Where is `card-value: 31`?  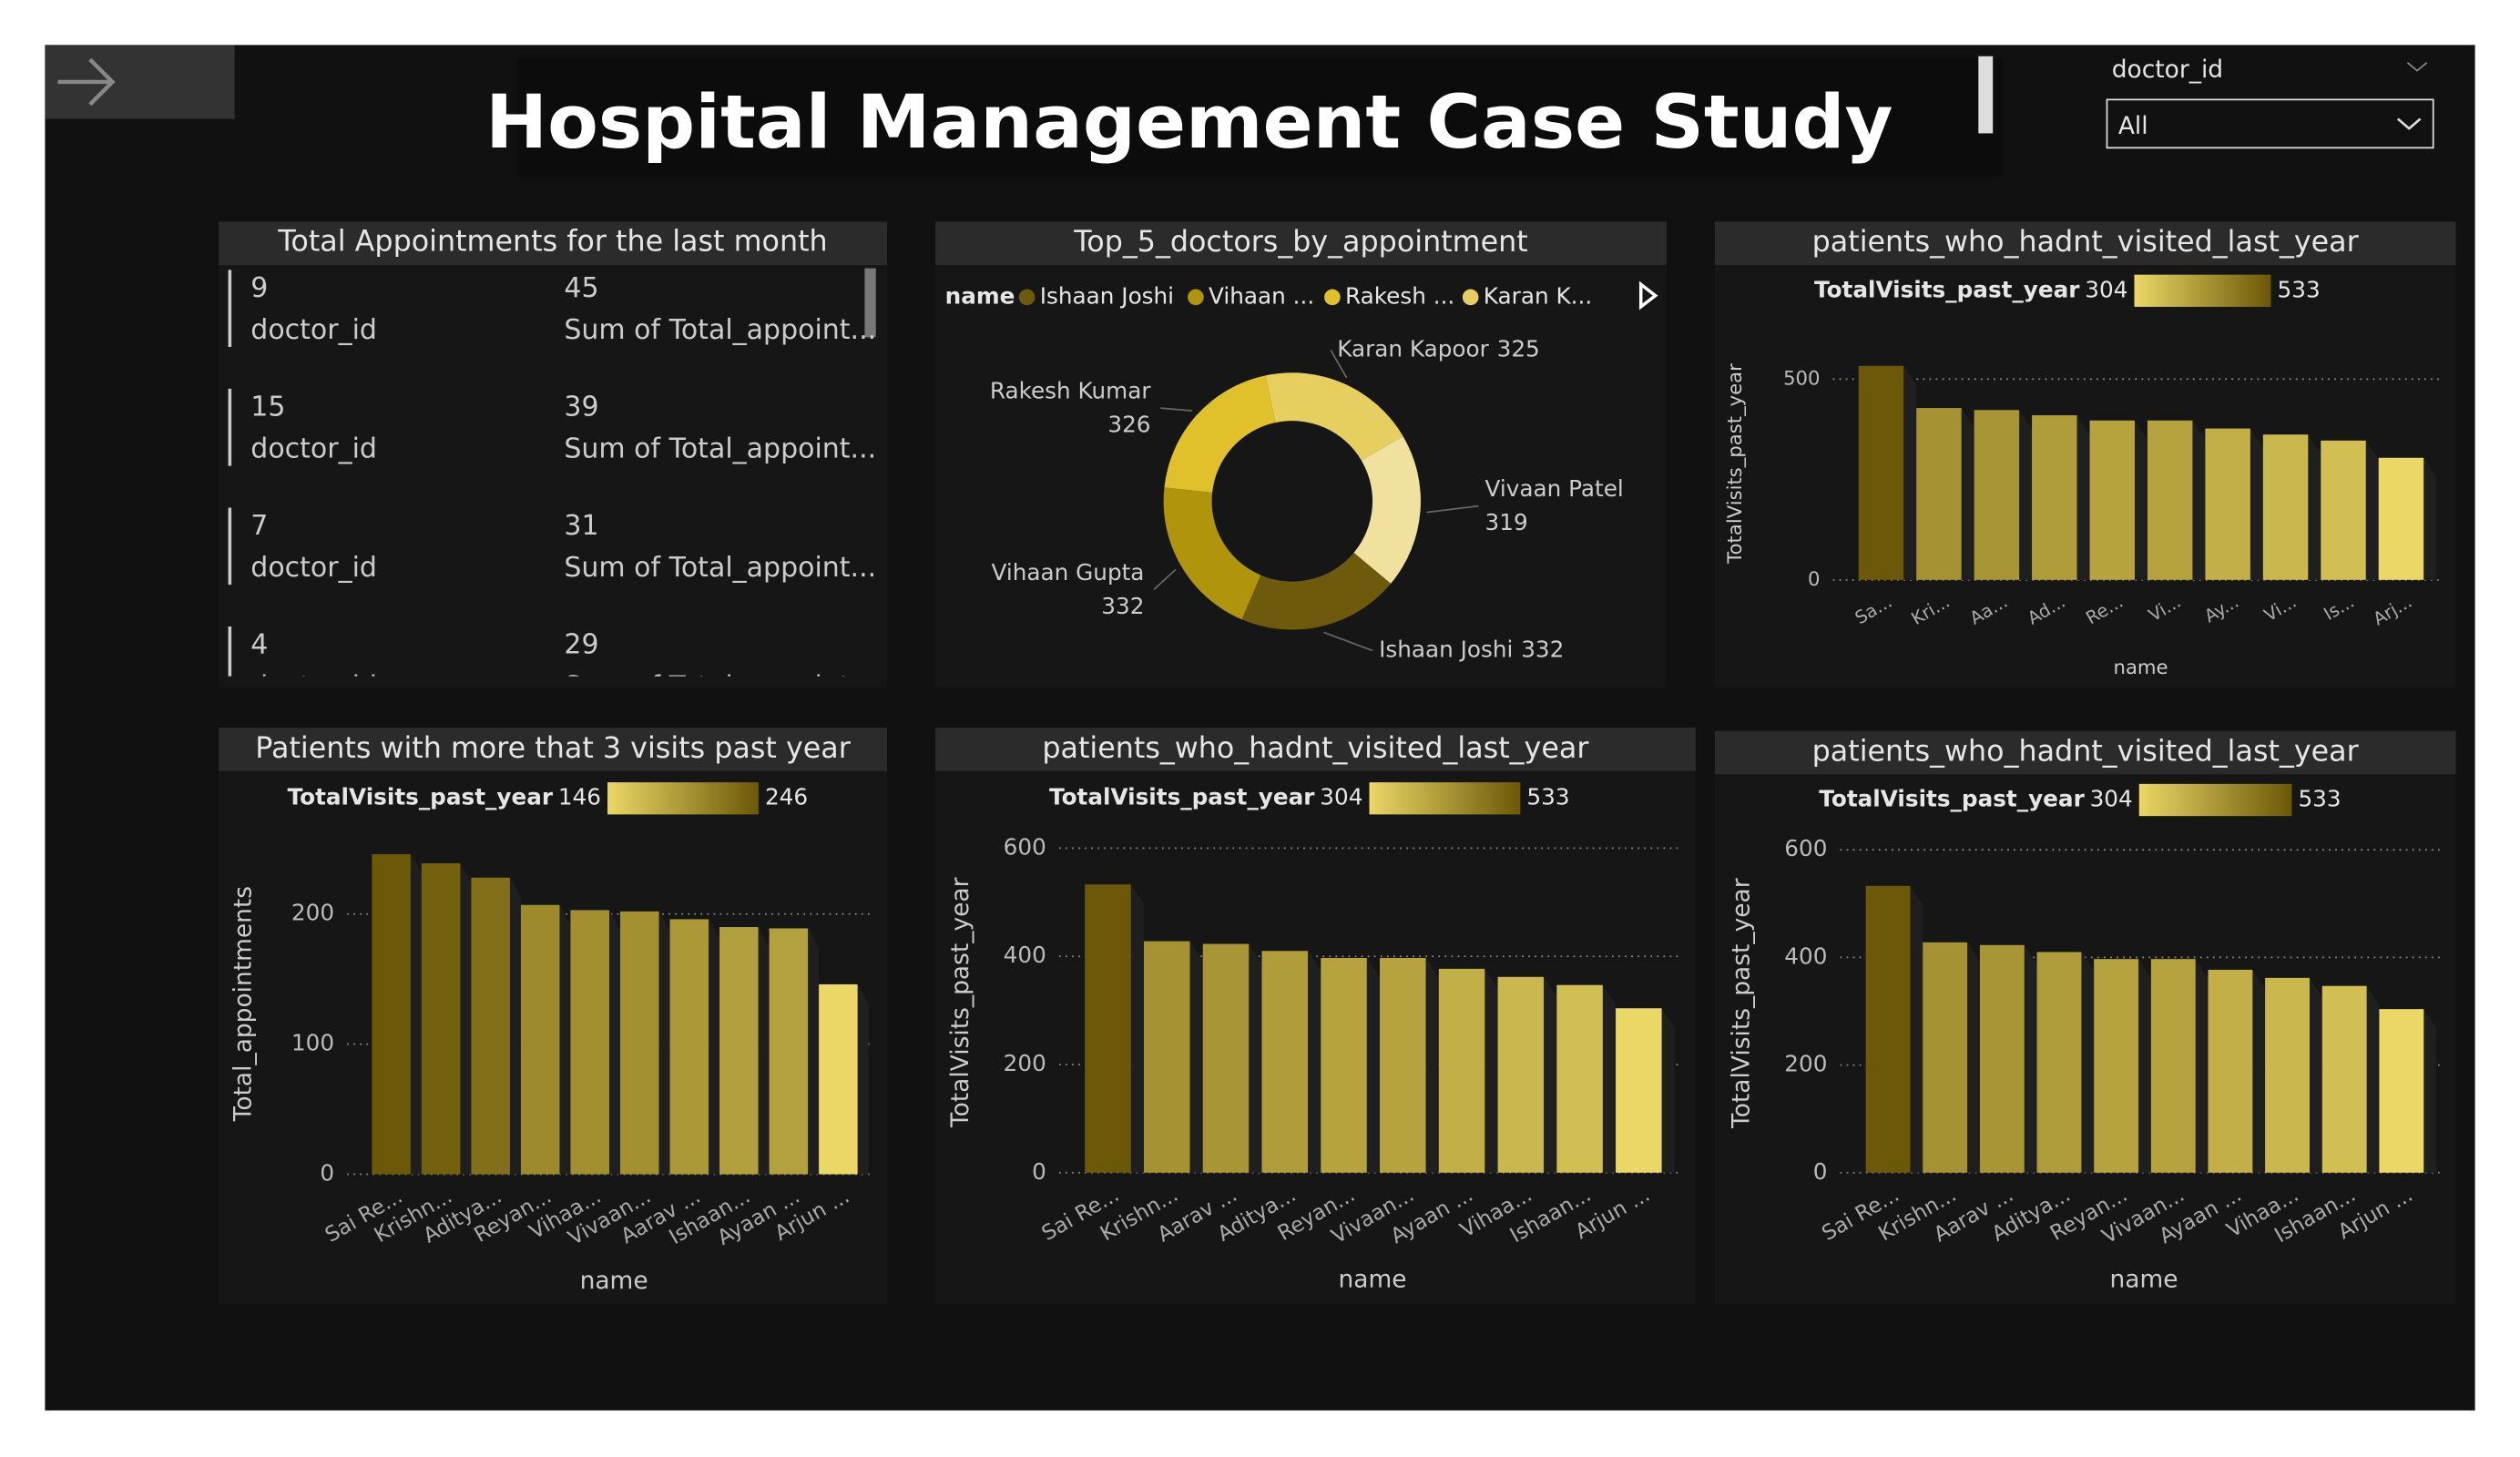 card-value: 31 is located at coordinates (581, 526).